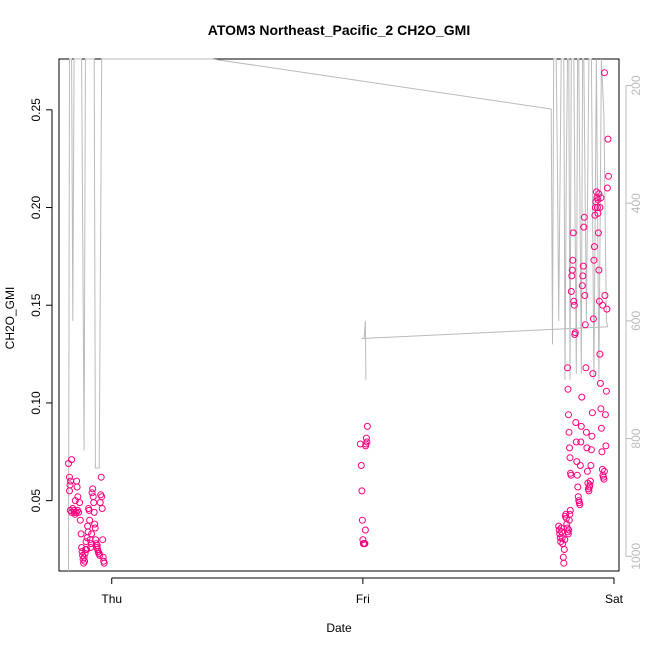  What do you see at coordinates (614, 599) in the screenshot?
I see `x-tick-label: Sat` at bounding box center [614, 599].